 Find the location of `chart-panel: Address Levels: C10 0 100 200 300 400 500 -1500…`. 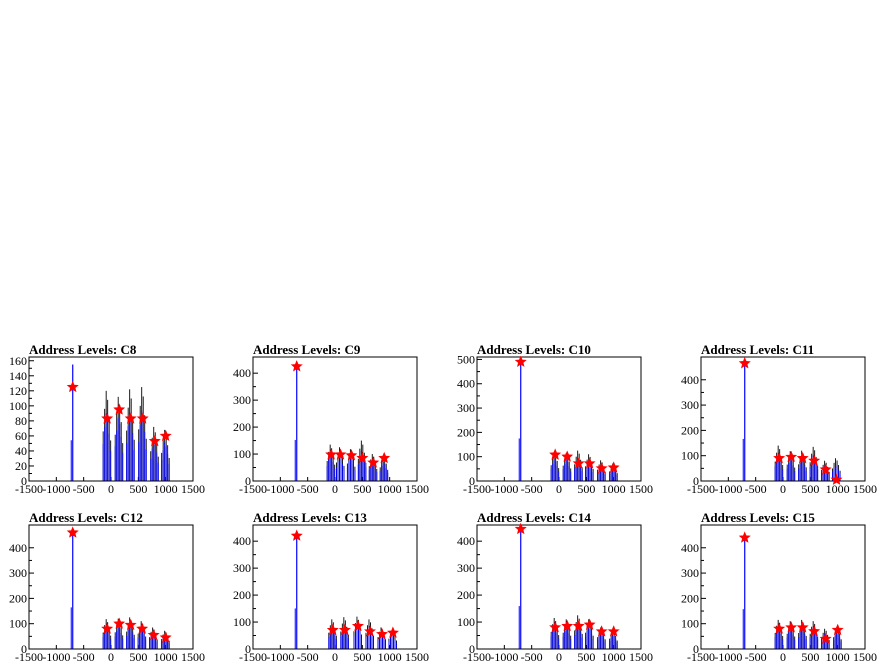

chart-panel: Address Levels: C10 0 100 200 300 400 500 -1500… is located at coordinates (555, 419).